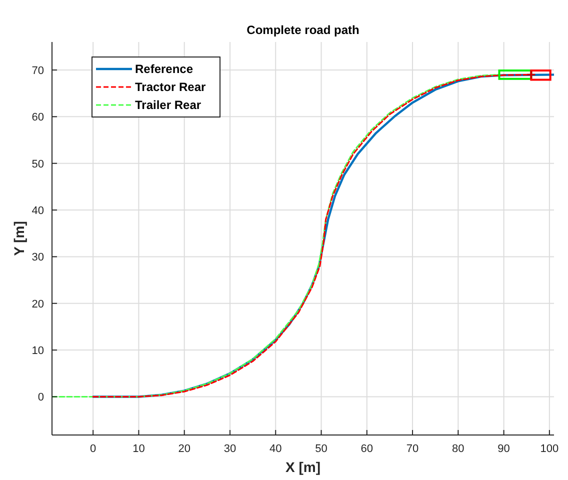 Image resolution: width=568 pixels, height=480 pixels. Describe the element at coordinates (504, 449) in the screenshot. I see `x-tick-label: 90` at that location.